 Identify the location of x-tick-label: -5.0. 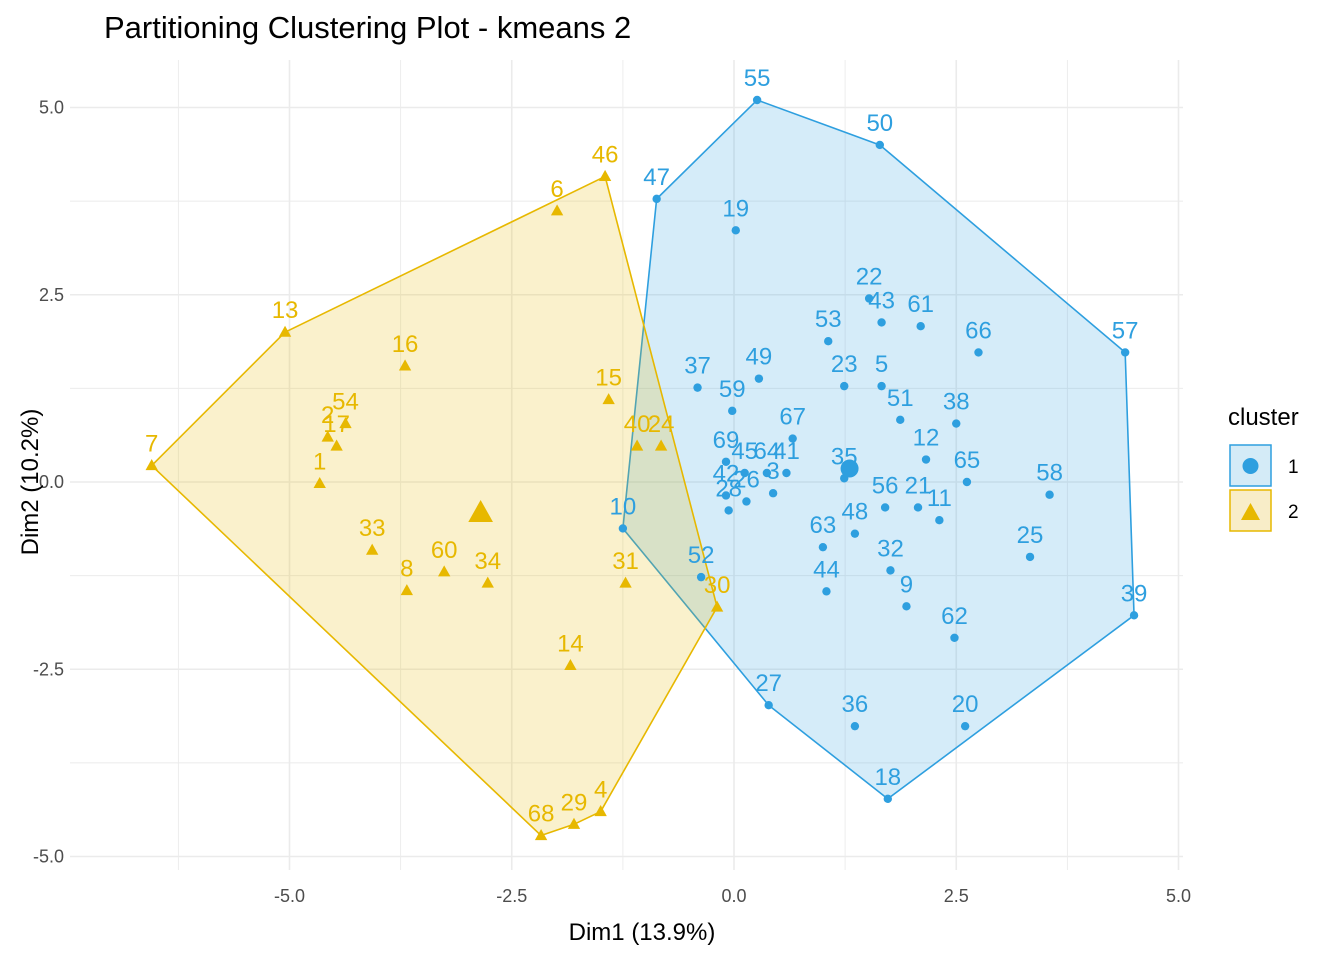
(289, 896).